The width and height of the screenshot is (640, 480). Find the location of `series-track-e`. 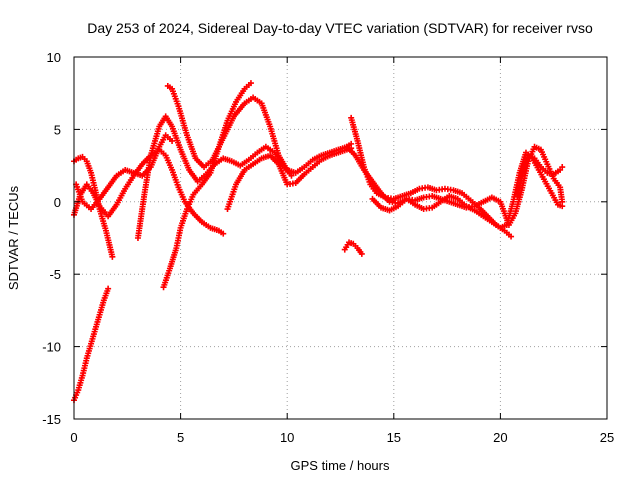

series-track-e is located at coordinates (214, 177).